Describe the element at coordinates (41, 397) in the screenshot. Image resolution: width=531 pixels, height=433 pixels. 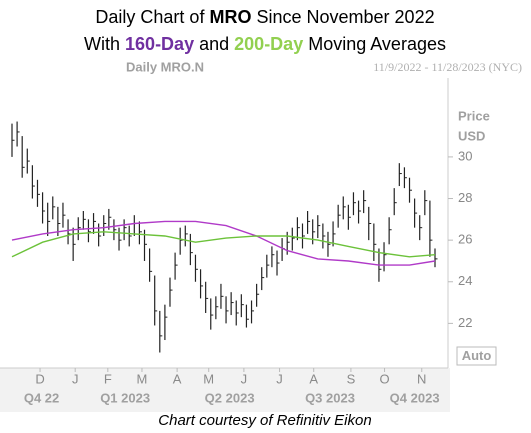
I see `quarter-label: Q4 22` at that location.